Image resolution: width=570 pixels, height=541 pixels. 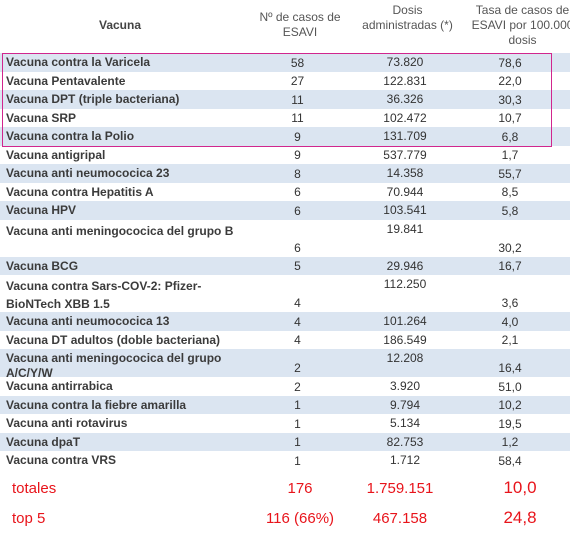 I want to click on doses: 70.944, so click(x=405, y=191).